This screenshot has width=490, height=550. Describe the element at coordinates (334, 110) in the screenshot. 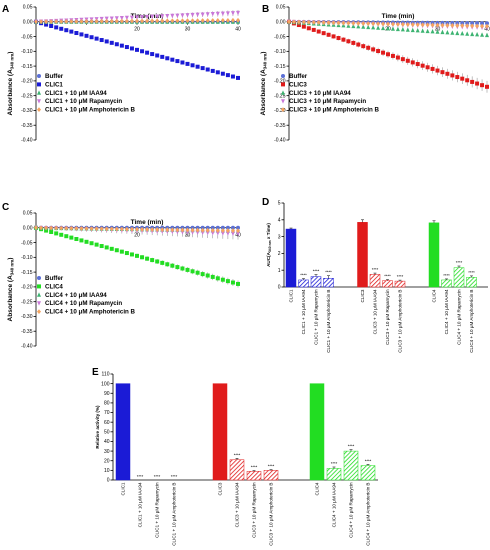

I see `legend-label: CLIC3 + 10 μM Amphotericin B` at that location.